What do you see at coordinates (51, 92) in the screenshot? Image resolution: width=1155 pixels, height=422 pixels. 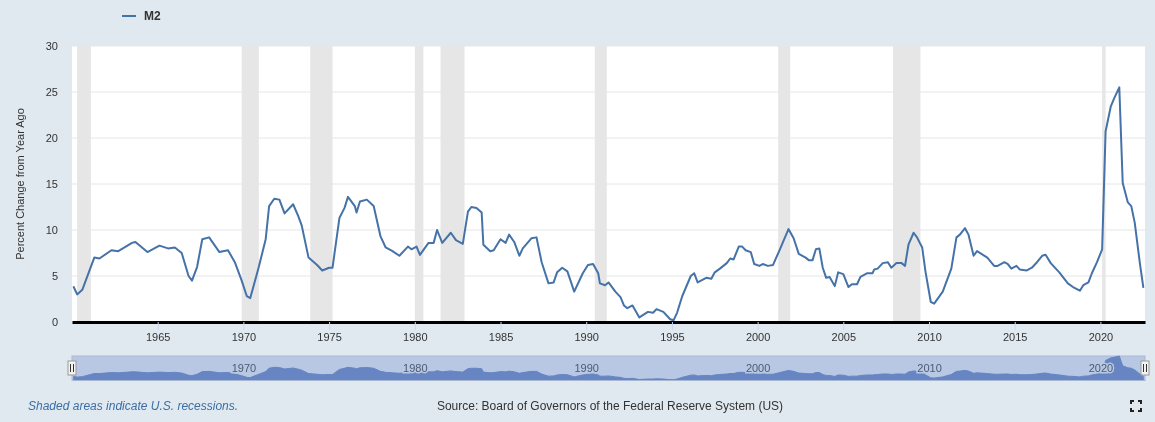 I see `y-tick-label: 25` at bounding box center [51, 92].